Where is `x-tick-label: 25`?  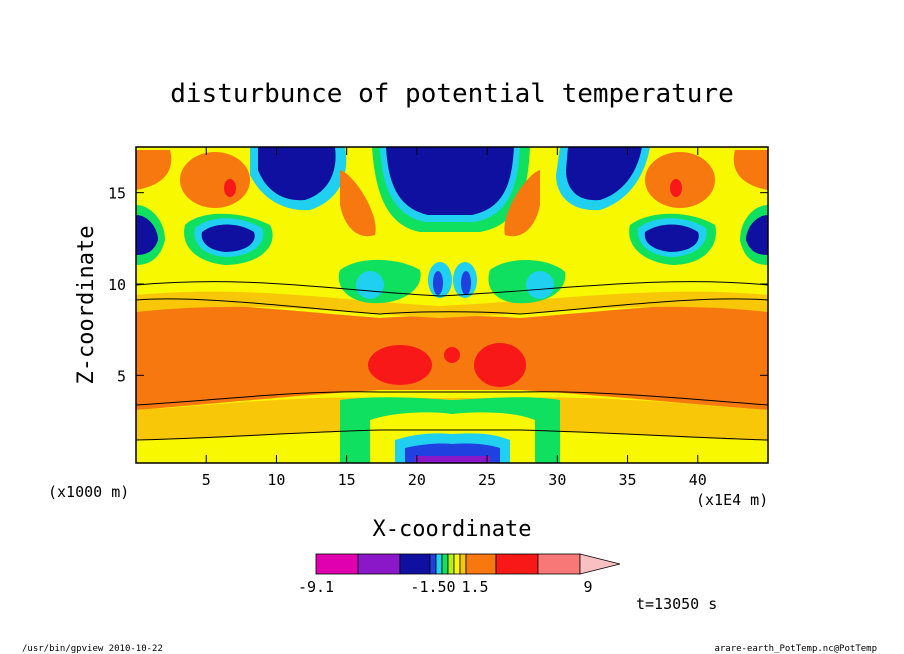
x-tick-label: 25 is located at coordinates (487, 480).